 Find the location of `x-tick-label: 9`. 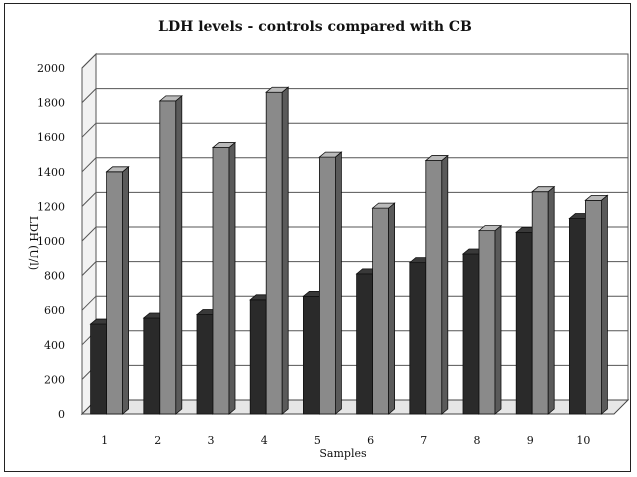

x-tick-label: 9 is located at coordinates (530, 440).